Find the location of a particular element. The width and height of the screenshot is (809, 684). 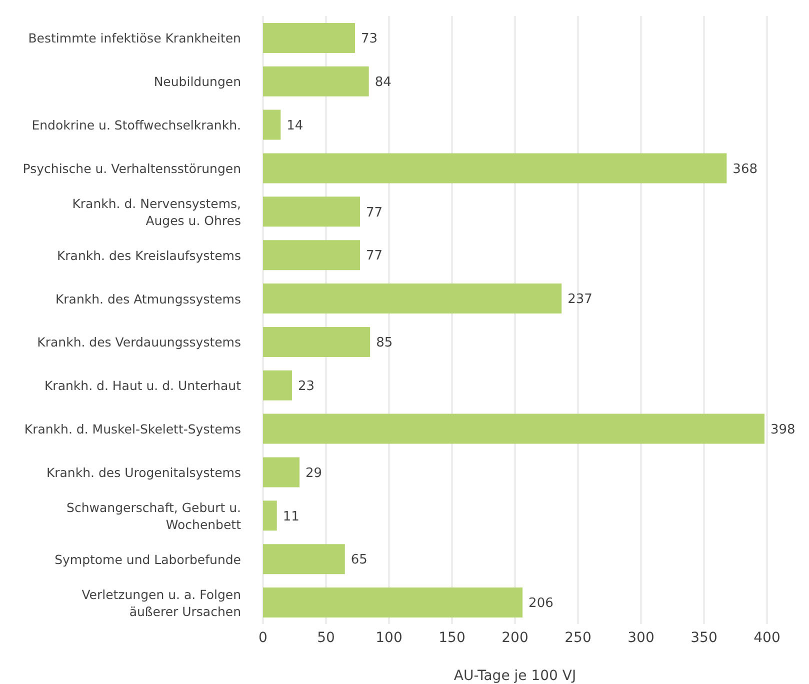

y-tick-label: Bestimmte infektiöse Krankheiten is located at coordinates (134, 38).